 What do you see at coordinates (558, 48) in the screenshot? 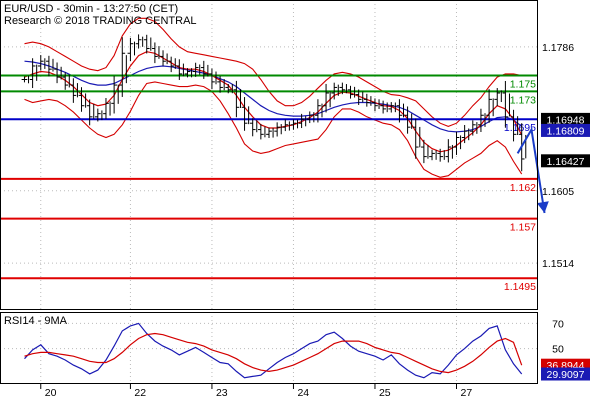
I see `price-tick-label: 1.1786` at bounding box center [558, 48].